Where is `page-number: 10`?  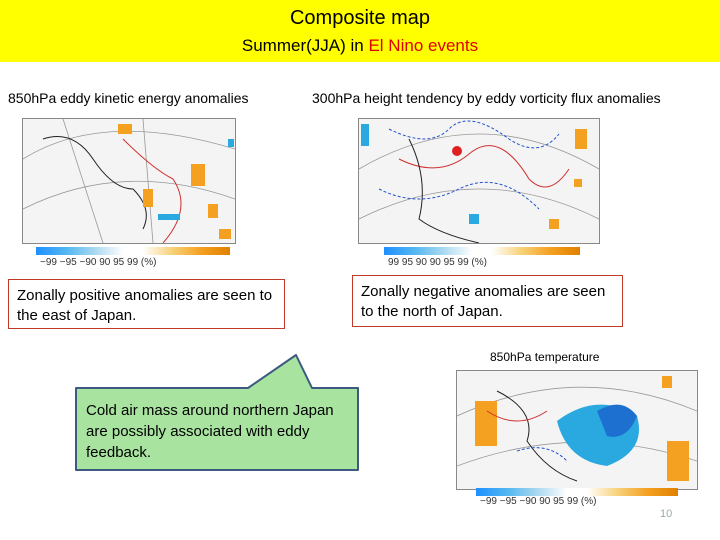 page-number: 10 is located at coordinates (666, 514).